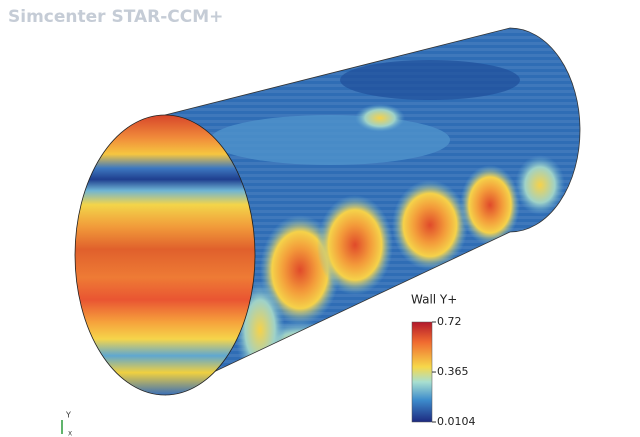 This screenshot has width=640, height=437. What do you see at coordinates (70, 434) in the screenshot?
I see `triad-label: X` at bounding box center [70, 434].